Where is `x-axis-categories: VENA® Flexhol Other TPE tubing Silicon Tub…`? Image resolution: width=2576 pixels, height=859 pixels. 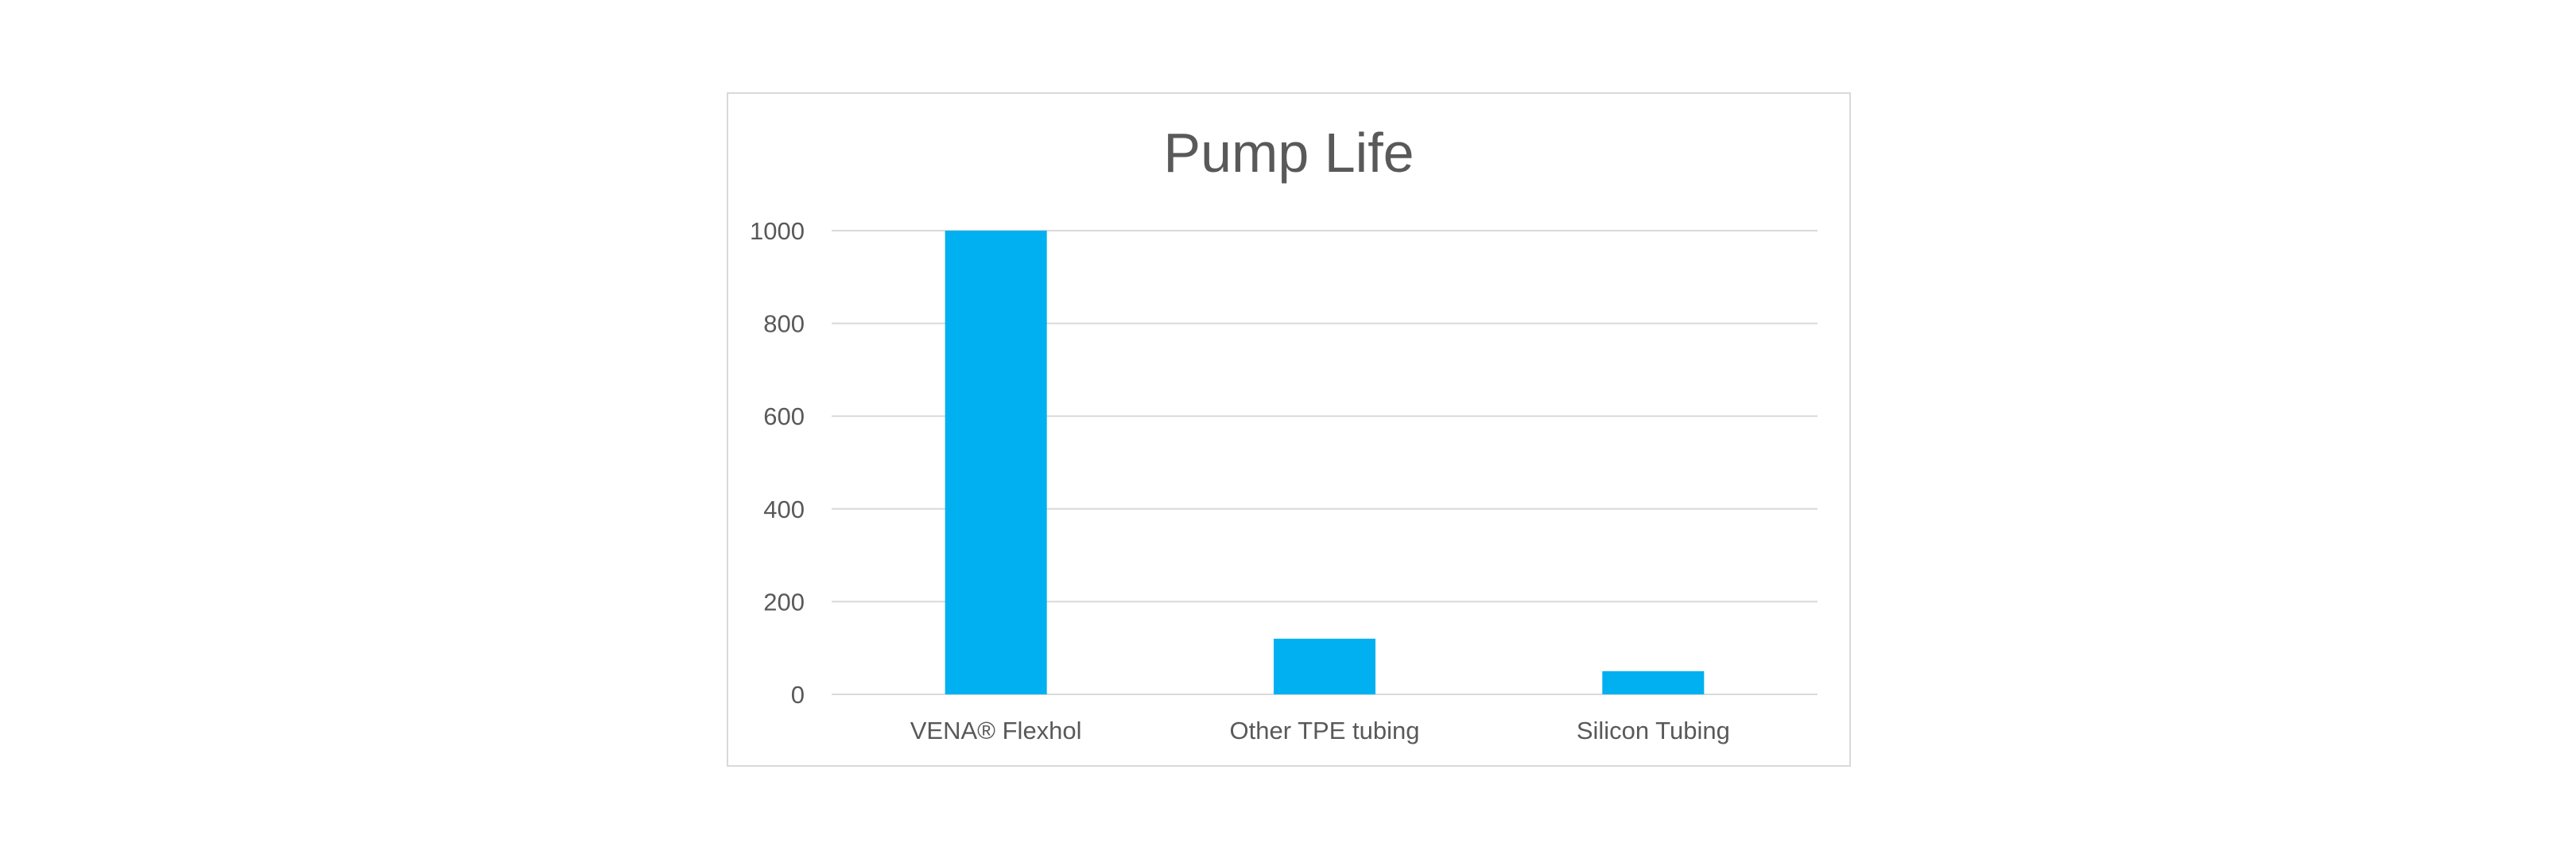
x-axis-categories: VENA® Flexhol Other TPE tubing Silicon Tub… is located at coordinates (1320, 730).